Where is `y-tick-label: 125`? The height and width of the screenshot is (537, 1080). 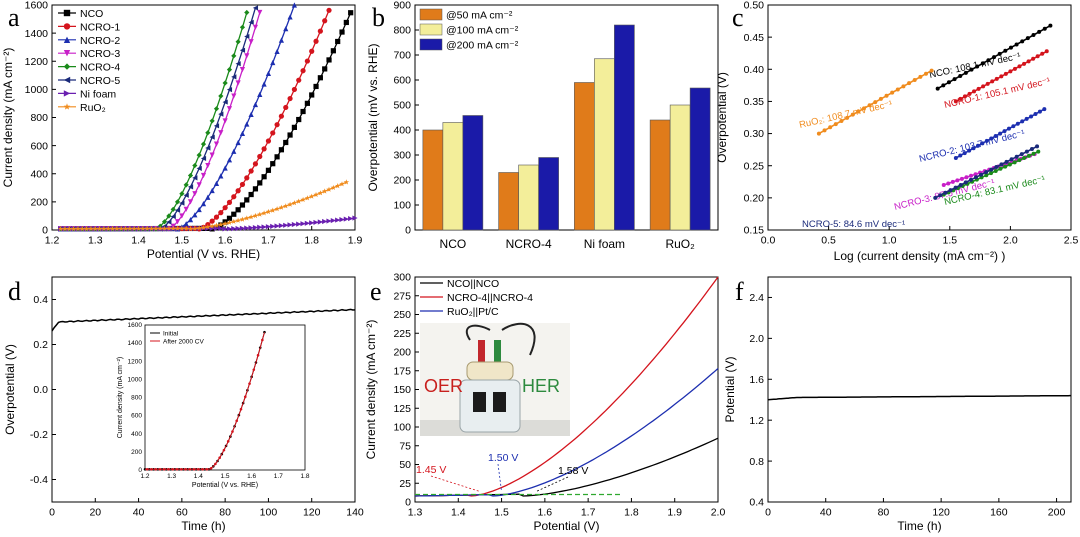
y-tick-label: 125 is located at coordinates (402, 409).